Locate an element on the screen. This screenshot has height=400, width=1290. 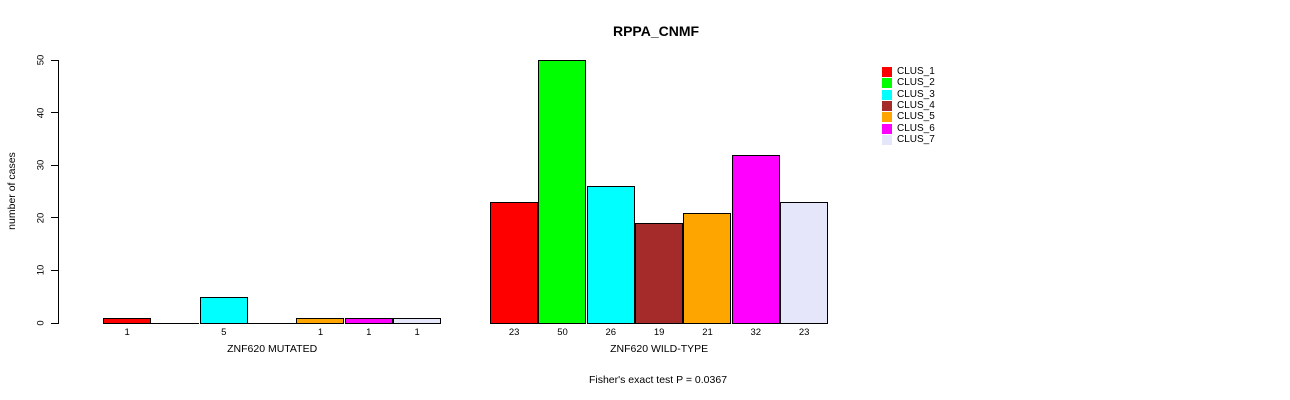
y-axis-line is located at coordinates (58, 192).